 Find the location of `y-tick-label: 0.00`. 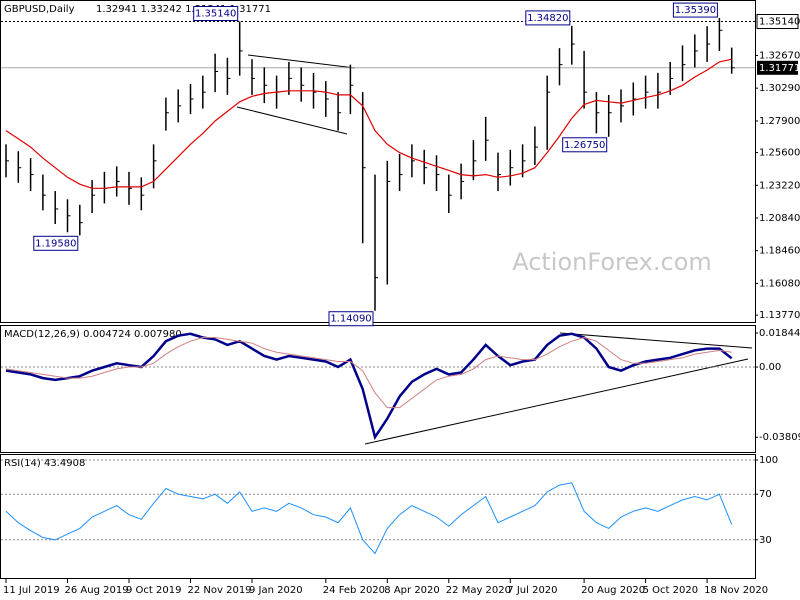

y-tick-label: 0.00 is located at coordinates (770, 367).